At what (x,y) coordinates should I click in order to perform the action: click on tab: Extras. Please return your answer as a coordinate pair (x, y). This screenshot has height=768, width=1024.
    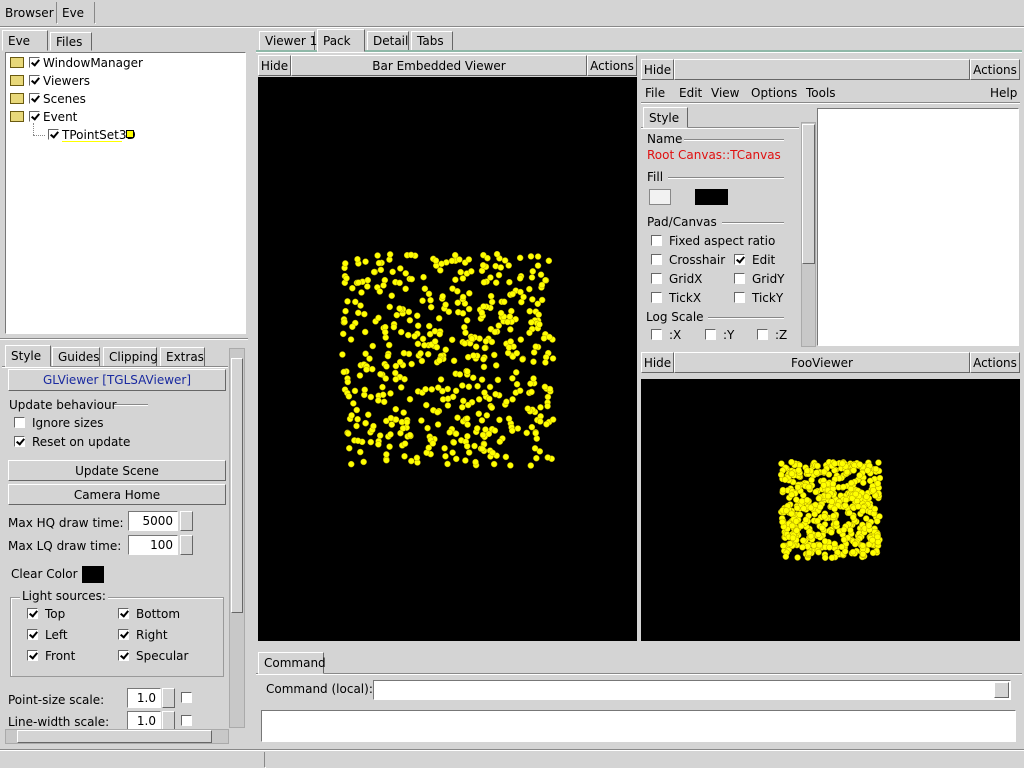
    Looking at the image, I should click on (182, 357).